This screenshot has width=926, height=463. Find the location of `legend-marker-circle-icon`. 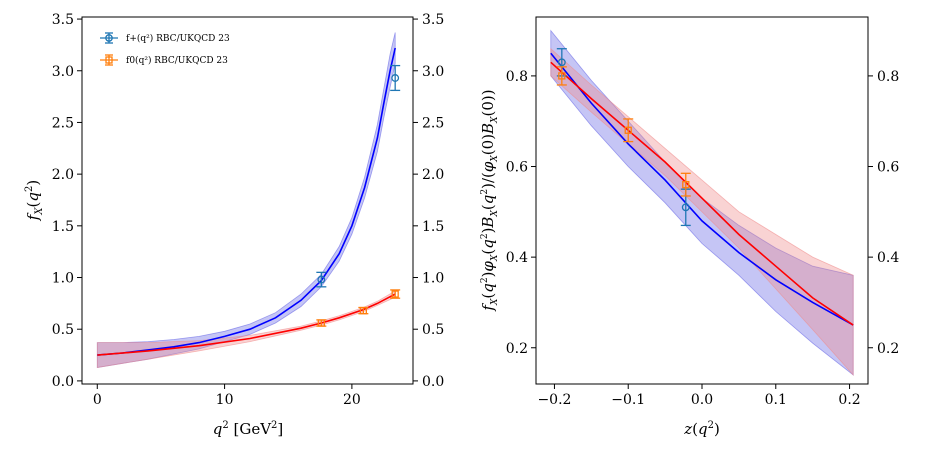

legend-marker-circle-icon is located at coordinates (109, 38).